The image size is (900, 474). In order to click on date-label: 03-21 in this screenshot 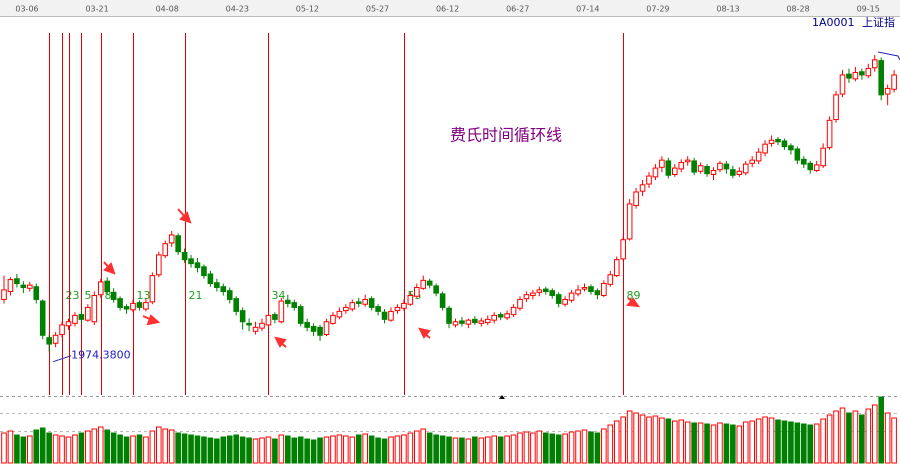, I will do `click(96, 9)`.